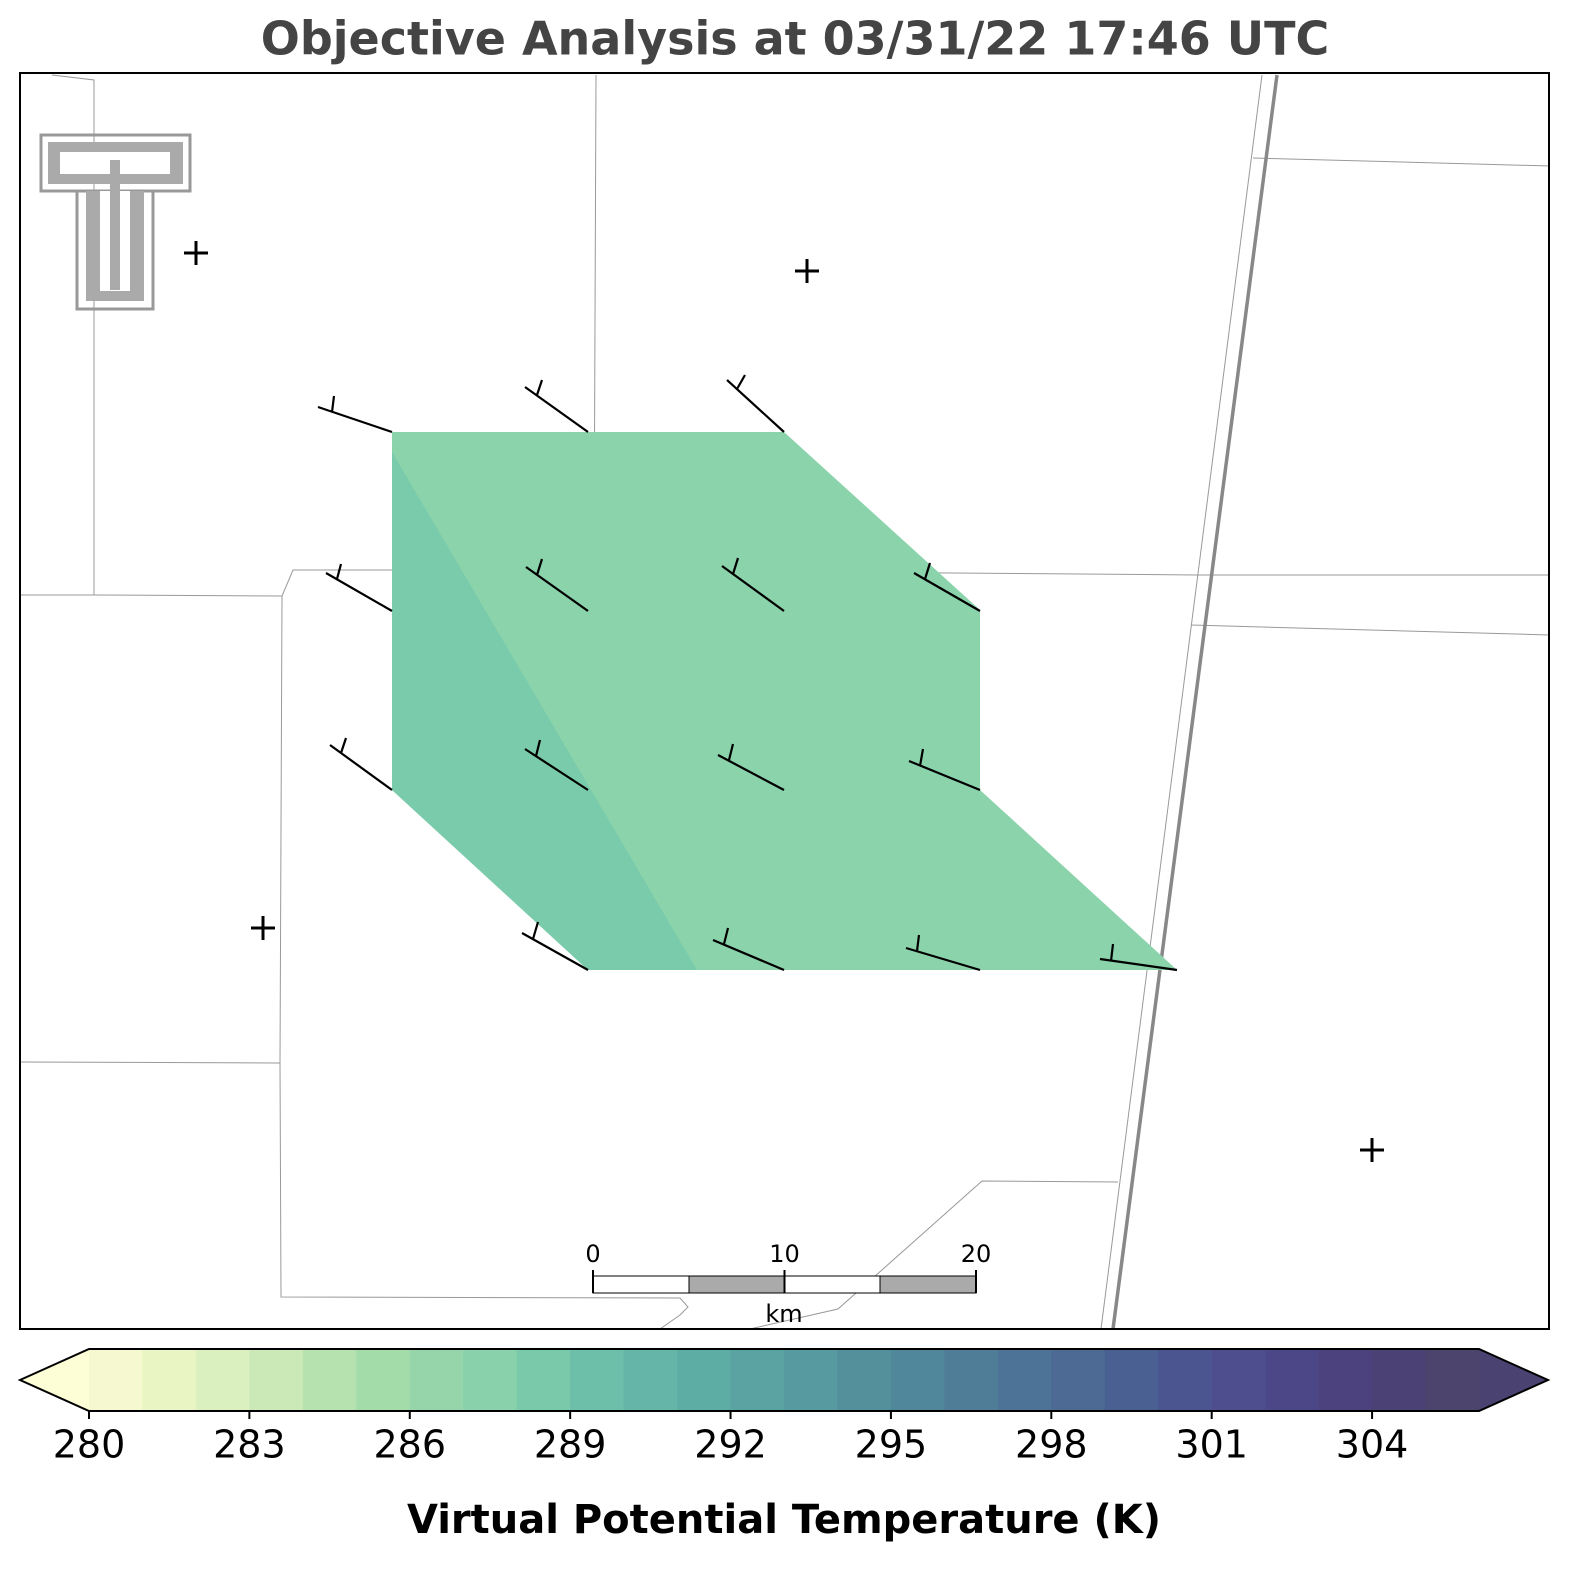  Describe the element at coordinates (976, 1254) in the screenshot. I see `scale-tick-label: 20` at that location.